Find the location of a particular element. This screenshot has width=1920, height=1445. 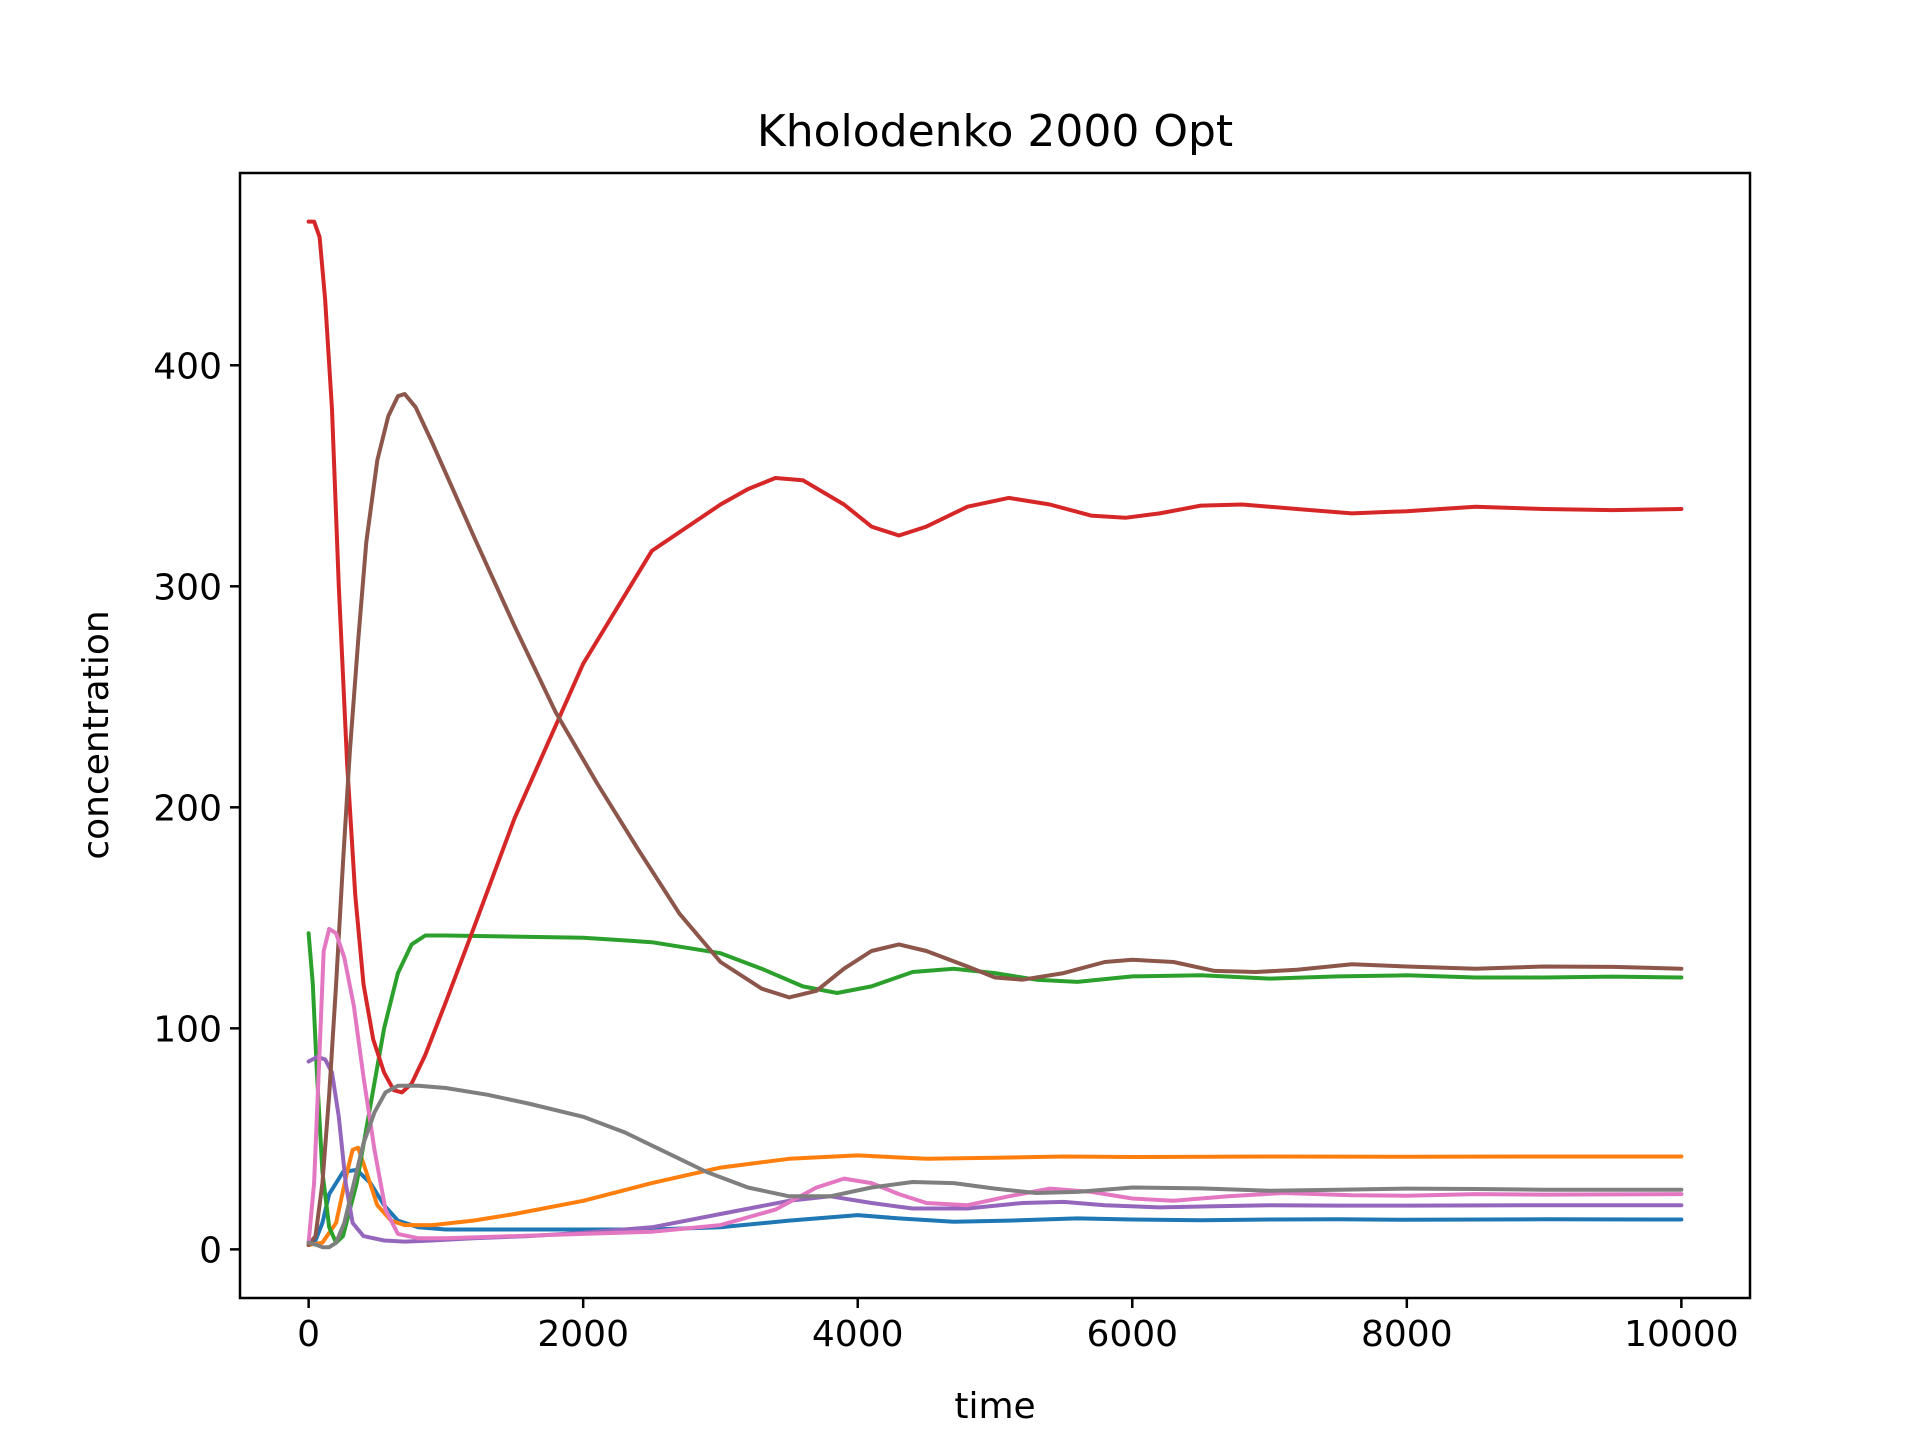

chart-title: Kholodenko 2000 Opt is located at coordinates (995, 131).